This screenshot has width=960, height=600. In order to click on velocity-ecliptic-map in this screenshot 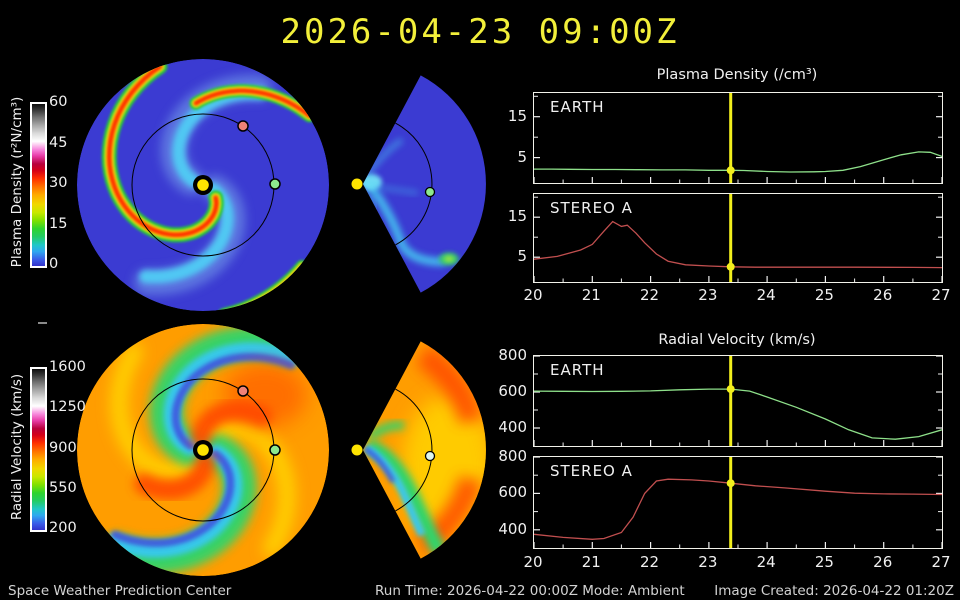, I will do `click(203, 450)`.